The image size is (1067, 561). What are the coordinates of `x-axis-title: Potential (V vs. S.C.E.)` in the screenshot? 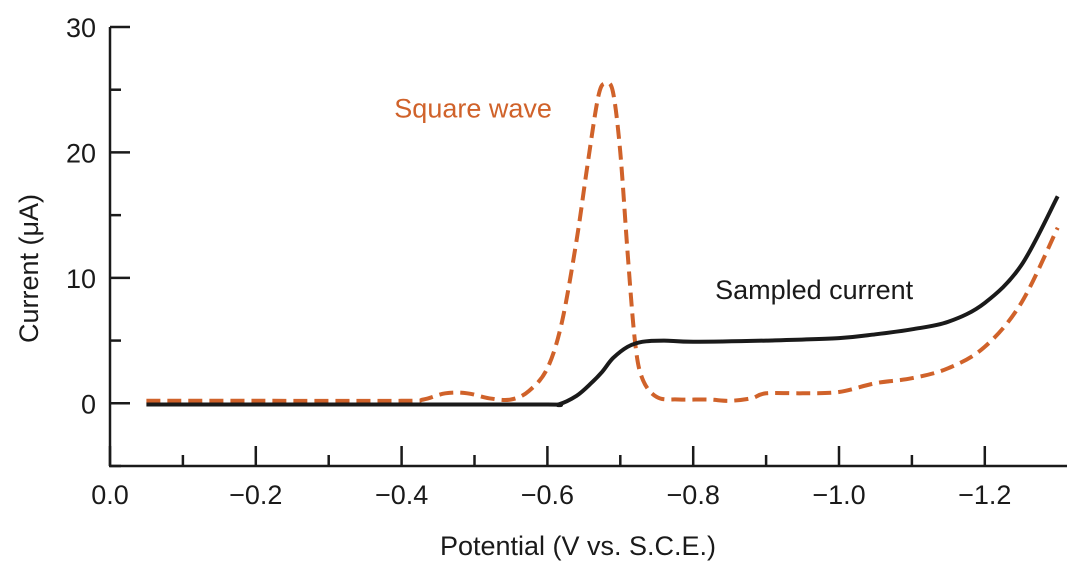 It's located at (578, 546).